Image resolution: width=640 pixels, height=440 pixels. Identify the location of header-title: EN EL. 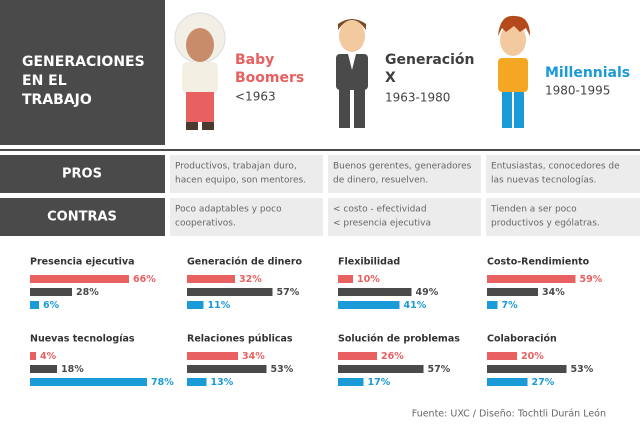
(44, 81).